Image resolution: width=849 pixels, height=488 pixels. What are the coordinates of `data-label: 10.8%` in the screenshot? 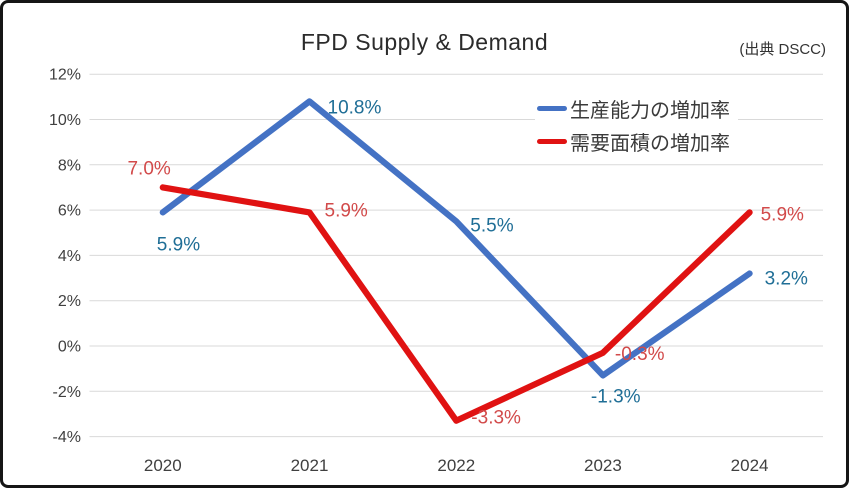 It's located at (355, 107).